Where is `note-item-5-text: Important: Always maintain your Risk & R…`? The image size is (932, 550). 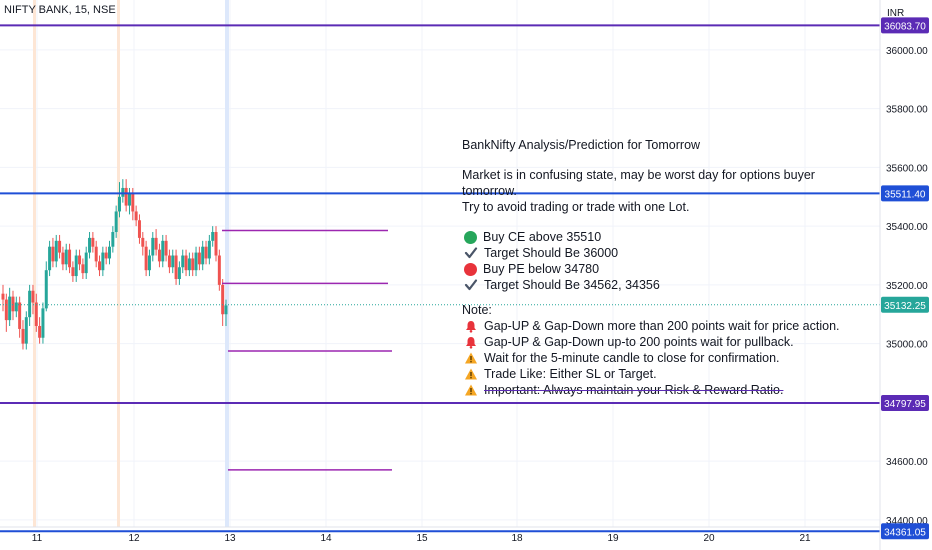 note-item-5-text: Important: Always maintain your Risk & R… is located at coordinates (634, 390).